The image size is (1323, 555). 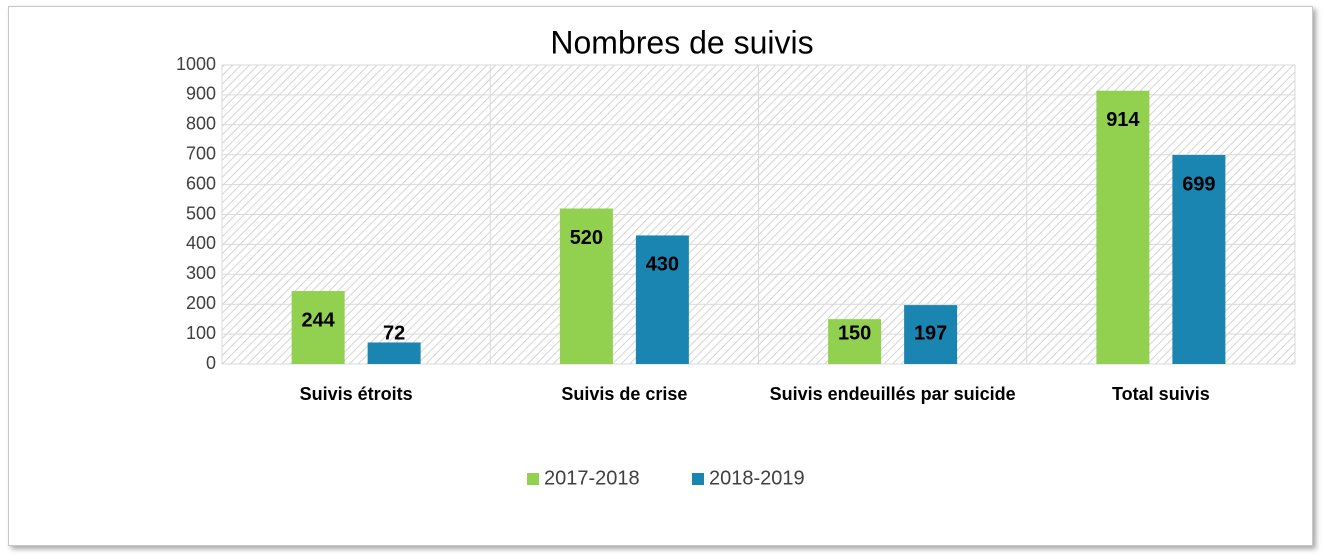 What do you see at coordinates (201, 213) in the screenshot?
I see `y-tick-label: 500` at bounding box center [201, 213].